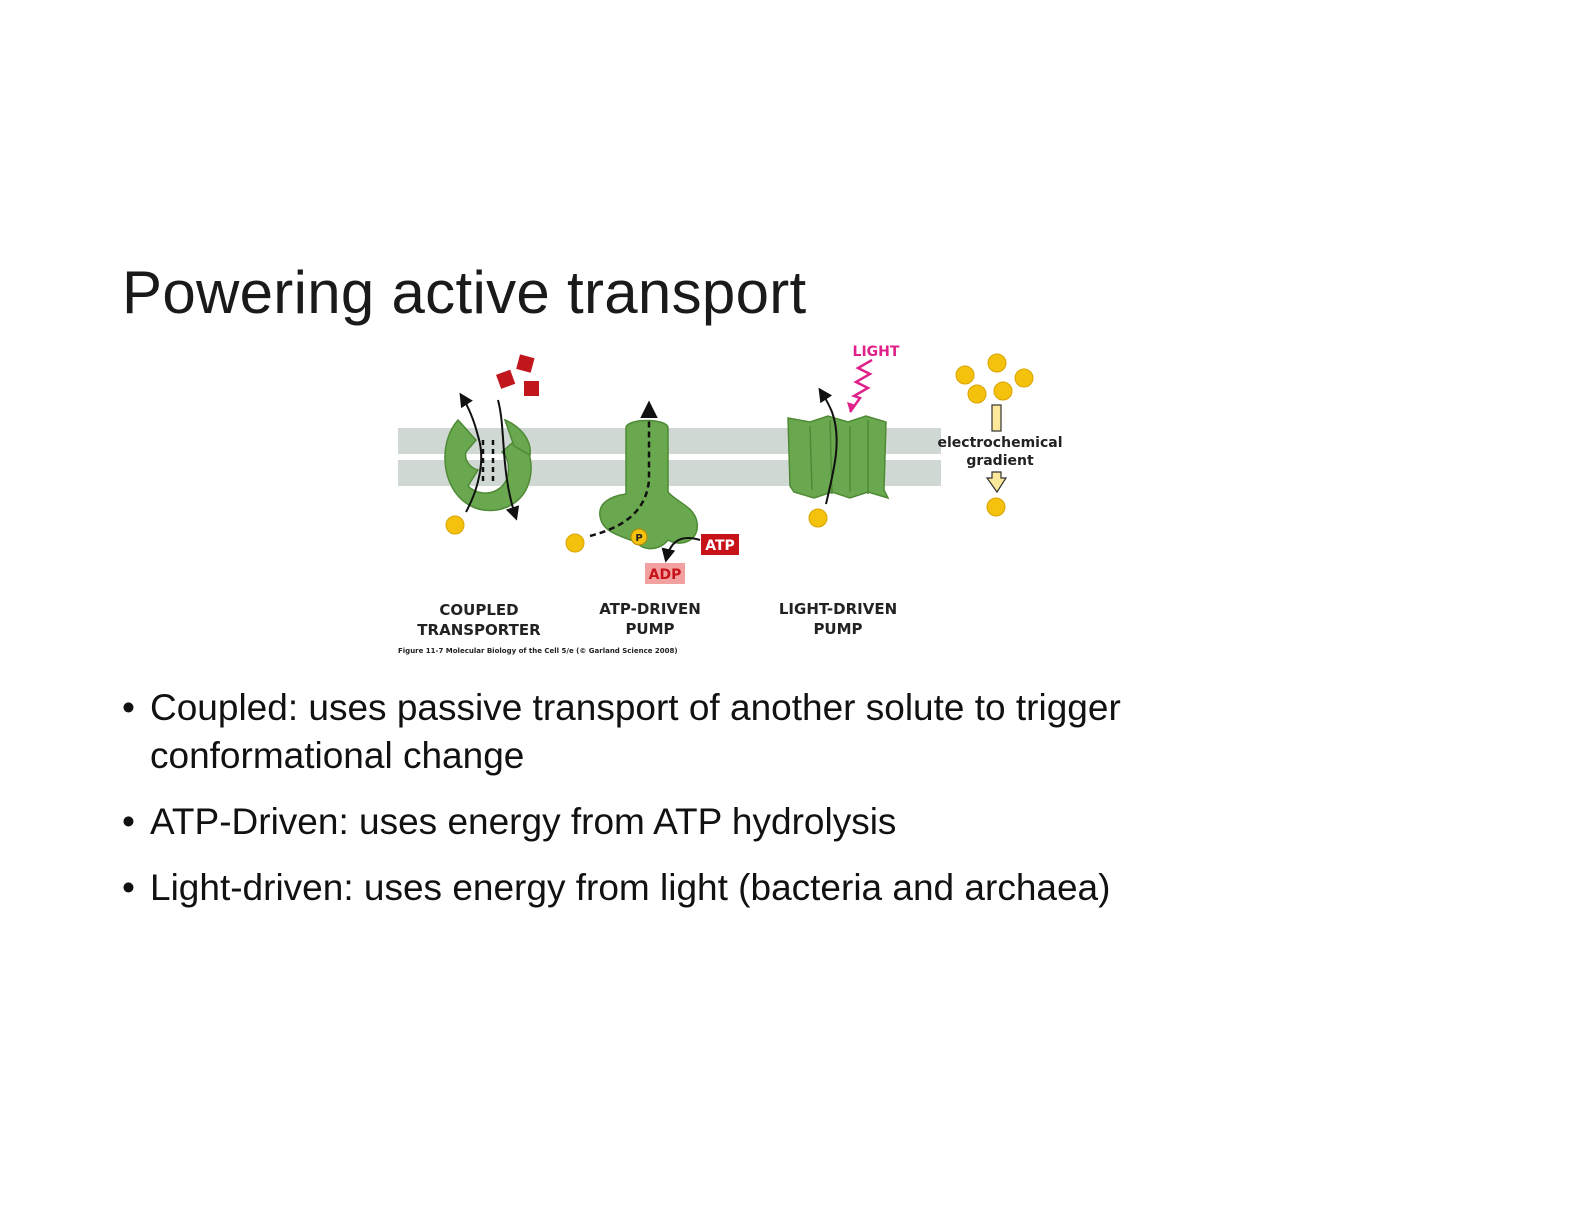  I want to click on light-pump-label-line1: LIGHT-DRIVEN, so click(838, 609).